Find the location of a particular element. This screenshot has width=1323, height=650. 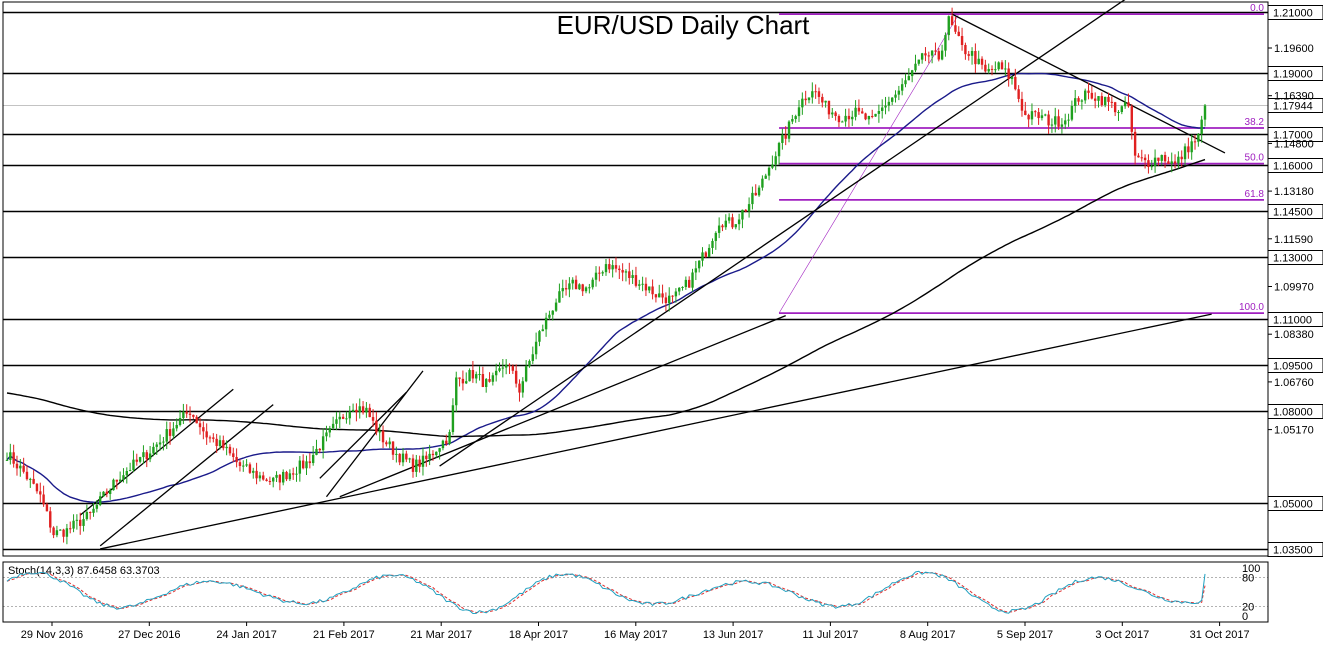

stoch-level-label: 80 is located at coordinates (1248, 579).